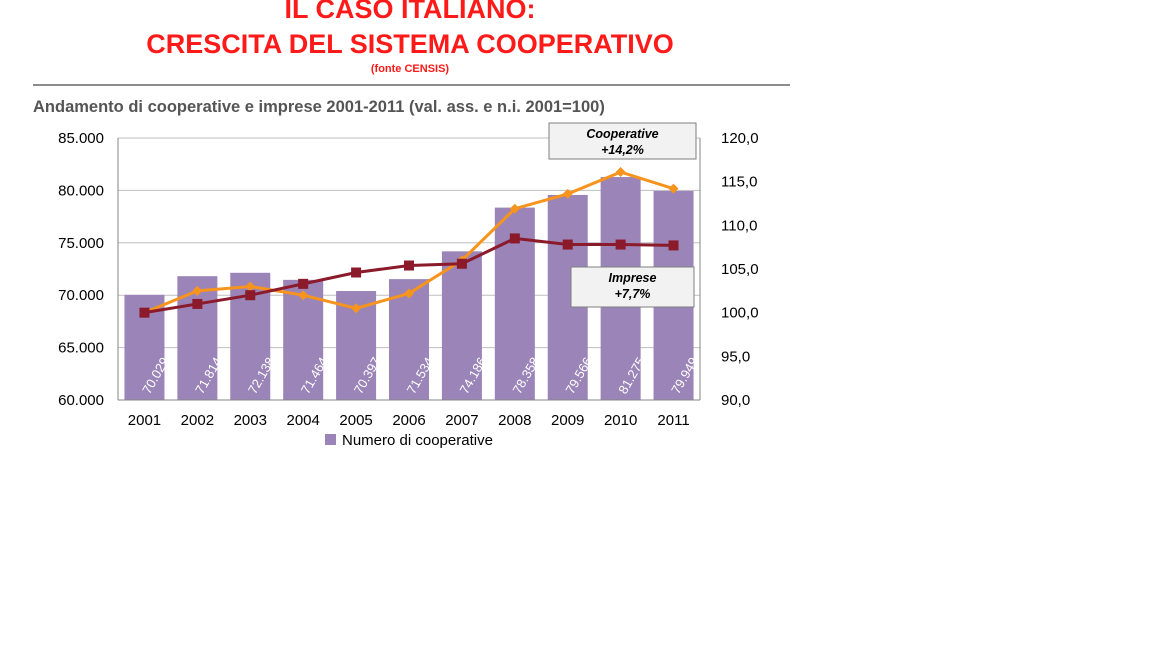 Image resolution: width=1152 pixels, height=648 pixels. I want to click on x-tick-label: 2007, so click(461, 420).